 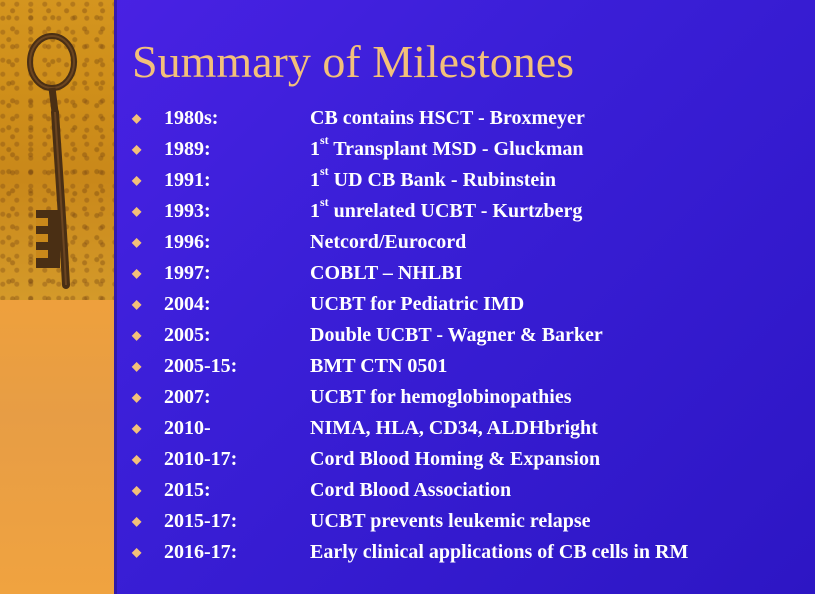 What do you see at coordinates (187, 242) in the screenshot?
I see `milestone-year: 1996:` at bounding box center [187, 242].